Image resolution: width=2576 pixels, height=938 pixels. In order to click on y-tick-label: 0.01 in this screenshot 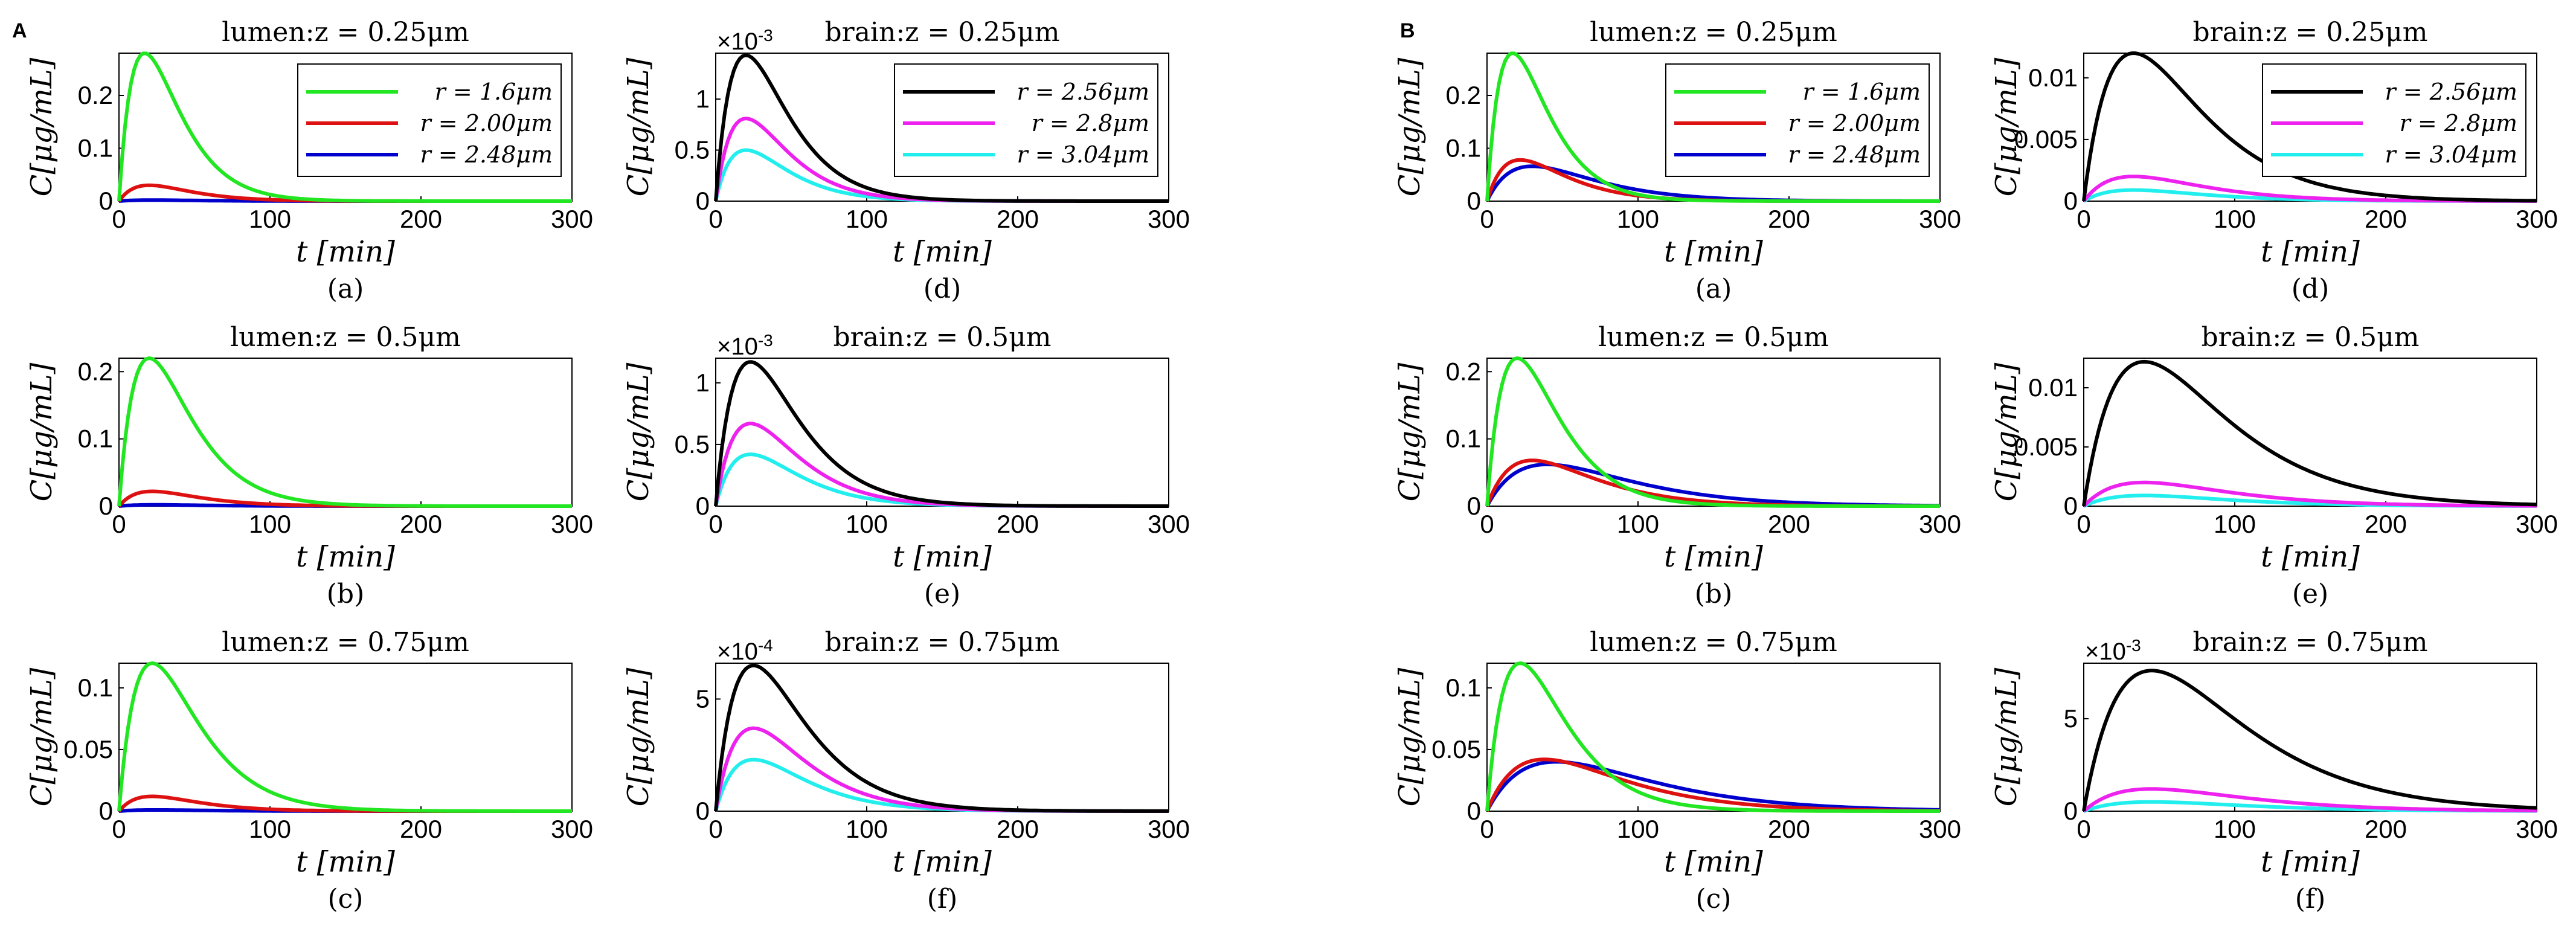, I will do `click(2053, 388)`.